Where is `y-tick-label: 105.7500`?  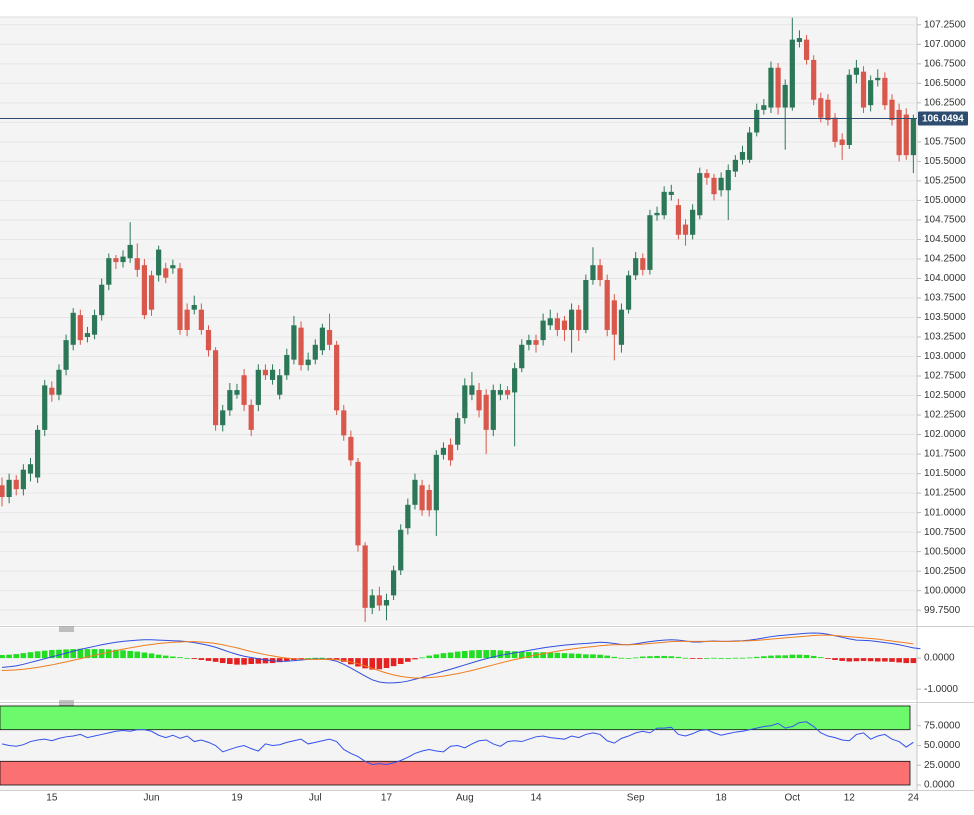 y-tick-label: 105.7500 is located at coordinates (945, 142).